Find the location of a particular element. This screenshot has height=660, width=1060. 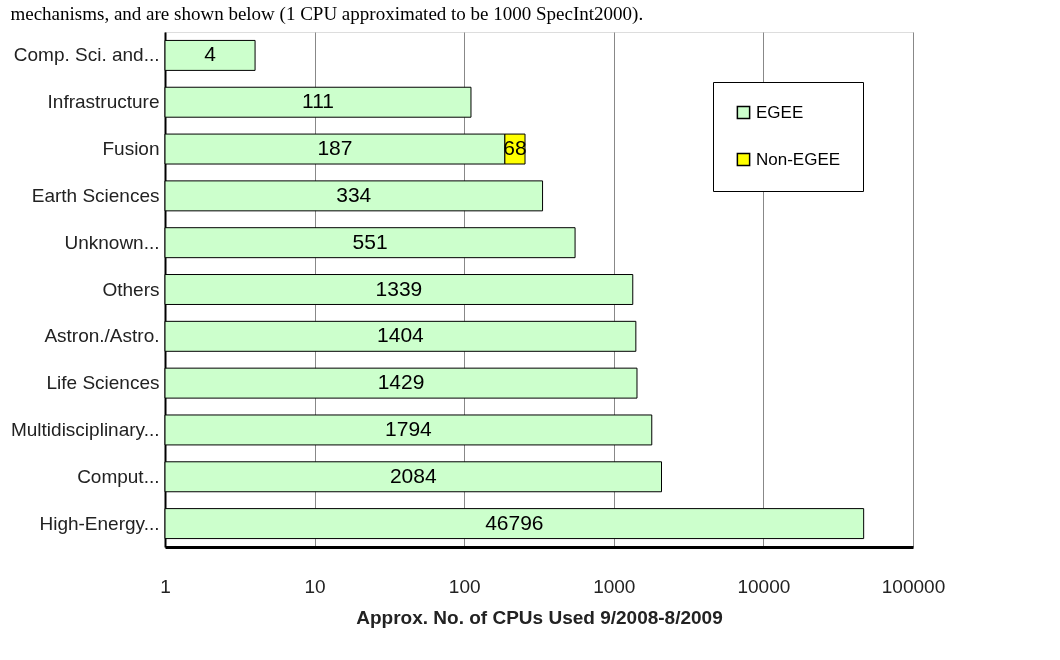

y-tick-label: Others is located at coordinates (131, 289).